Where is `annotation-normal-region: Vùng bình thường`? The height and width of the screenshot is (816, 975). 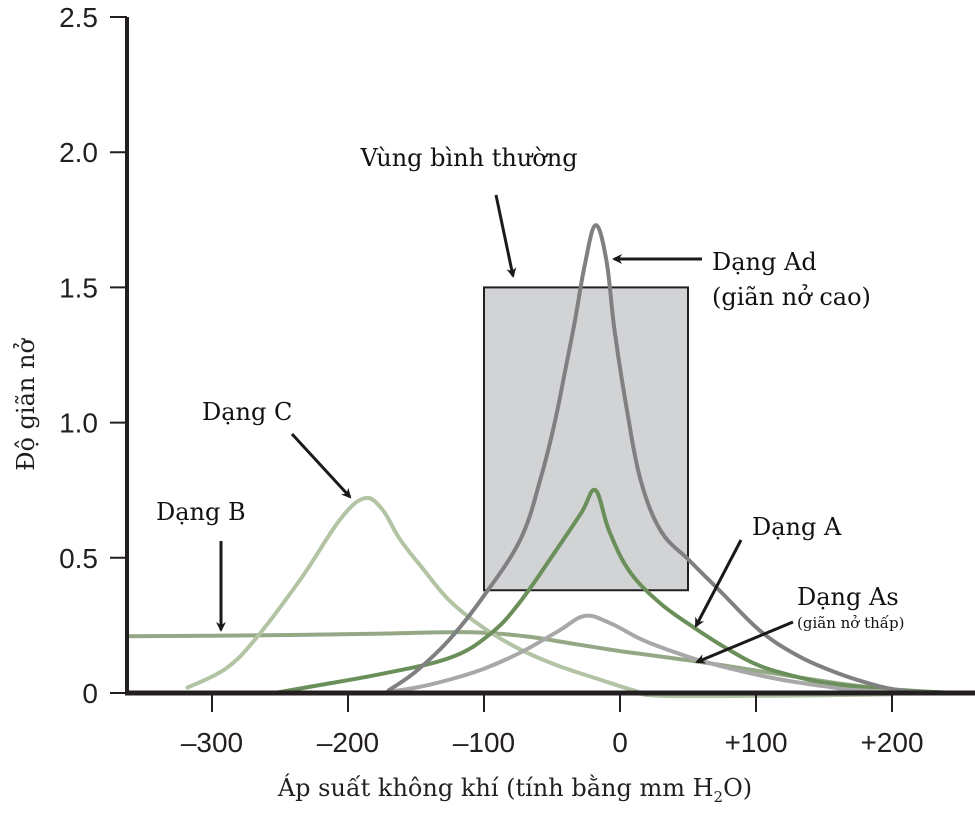 annotation-normal-region: Vùng bình thường is located at coordinates (468, 211).